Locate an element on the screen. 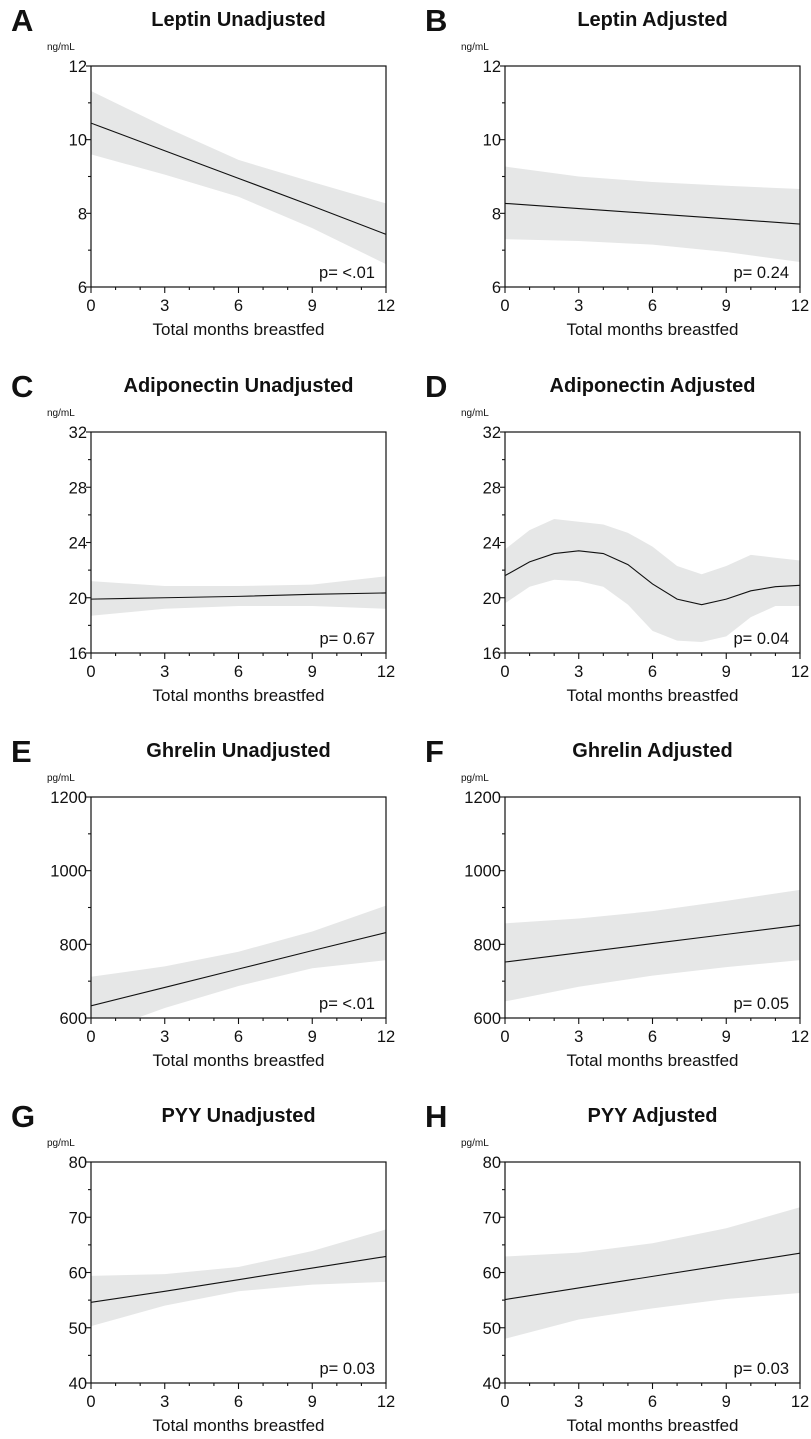 The height and width of the screenshot is (1439, 811). panel-letter: H is located at coordinates (436, 1116).